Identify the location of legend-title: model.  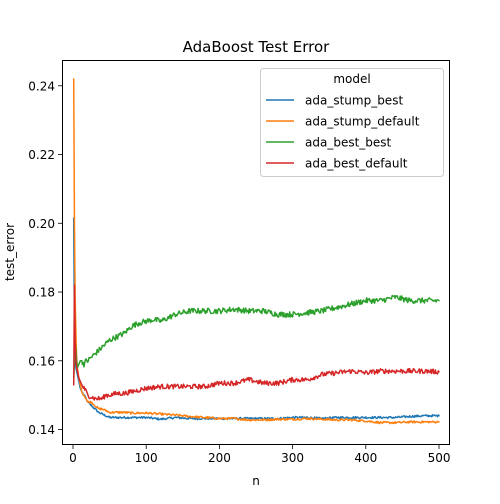
(351, 79).